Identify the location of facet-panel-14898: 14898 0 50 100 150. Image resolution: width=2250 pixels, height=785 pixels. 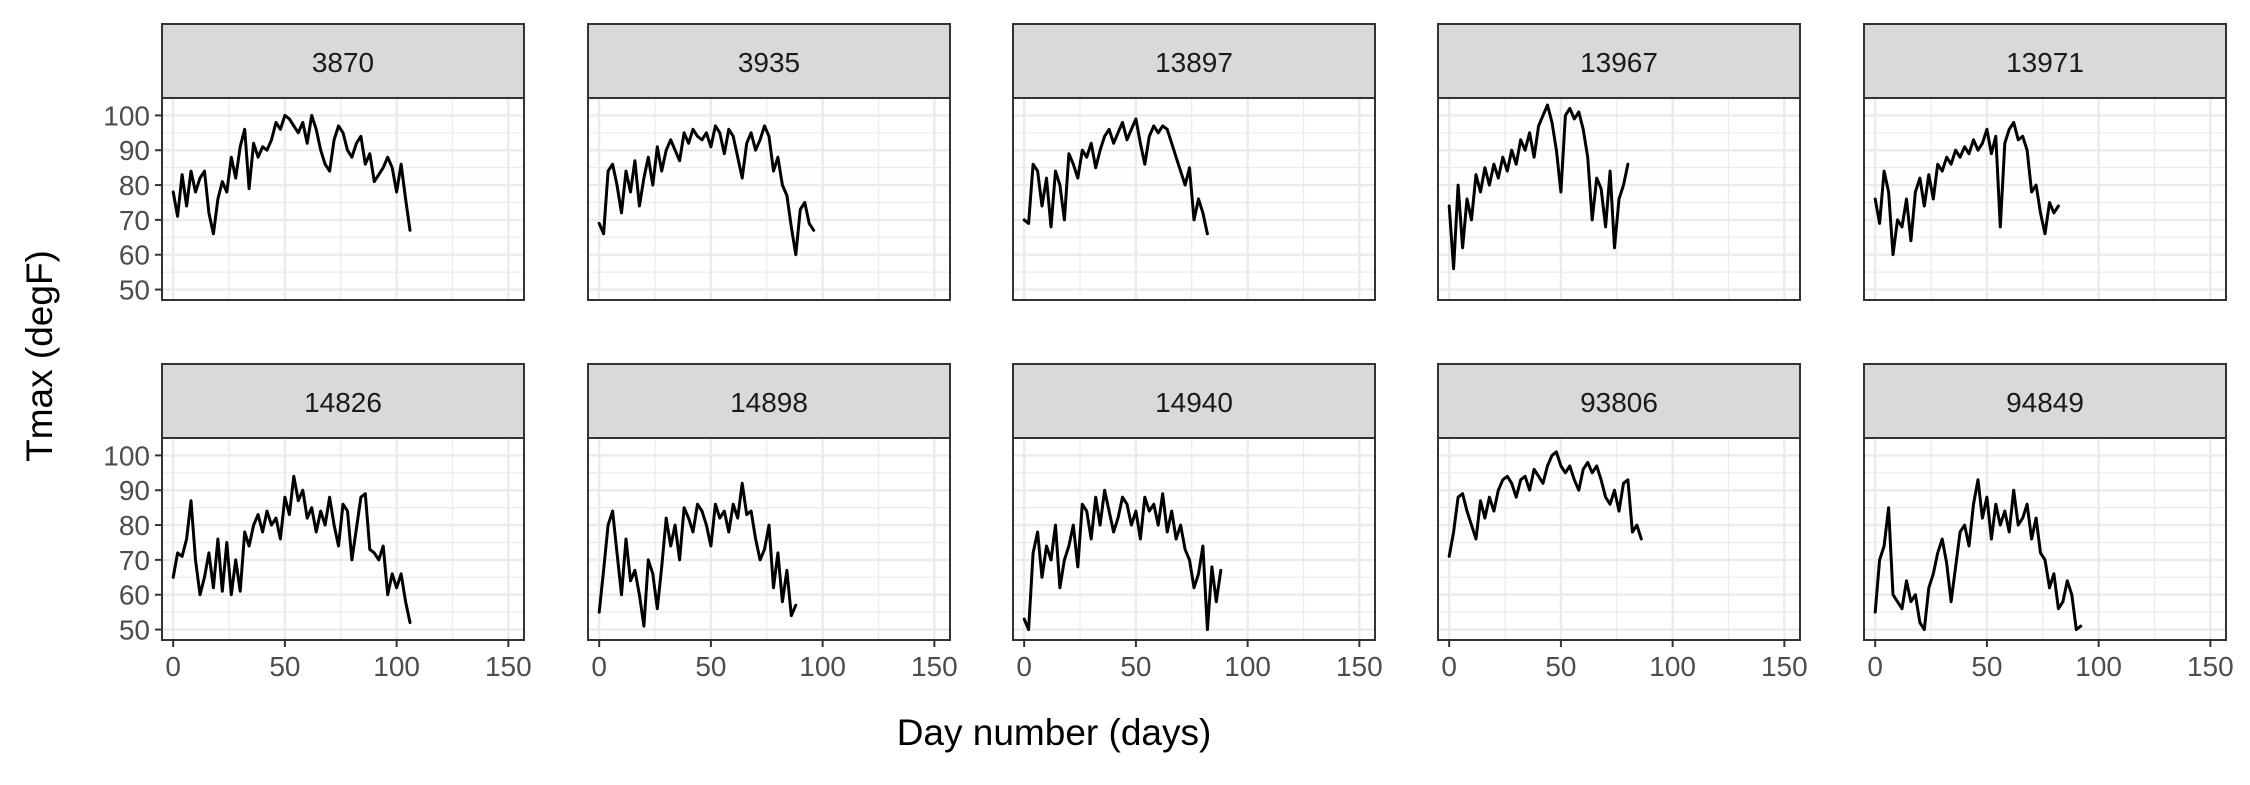
(772, 522).